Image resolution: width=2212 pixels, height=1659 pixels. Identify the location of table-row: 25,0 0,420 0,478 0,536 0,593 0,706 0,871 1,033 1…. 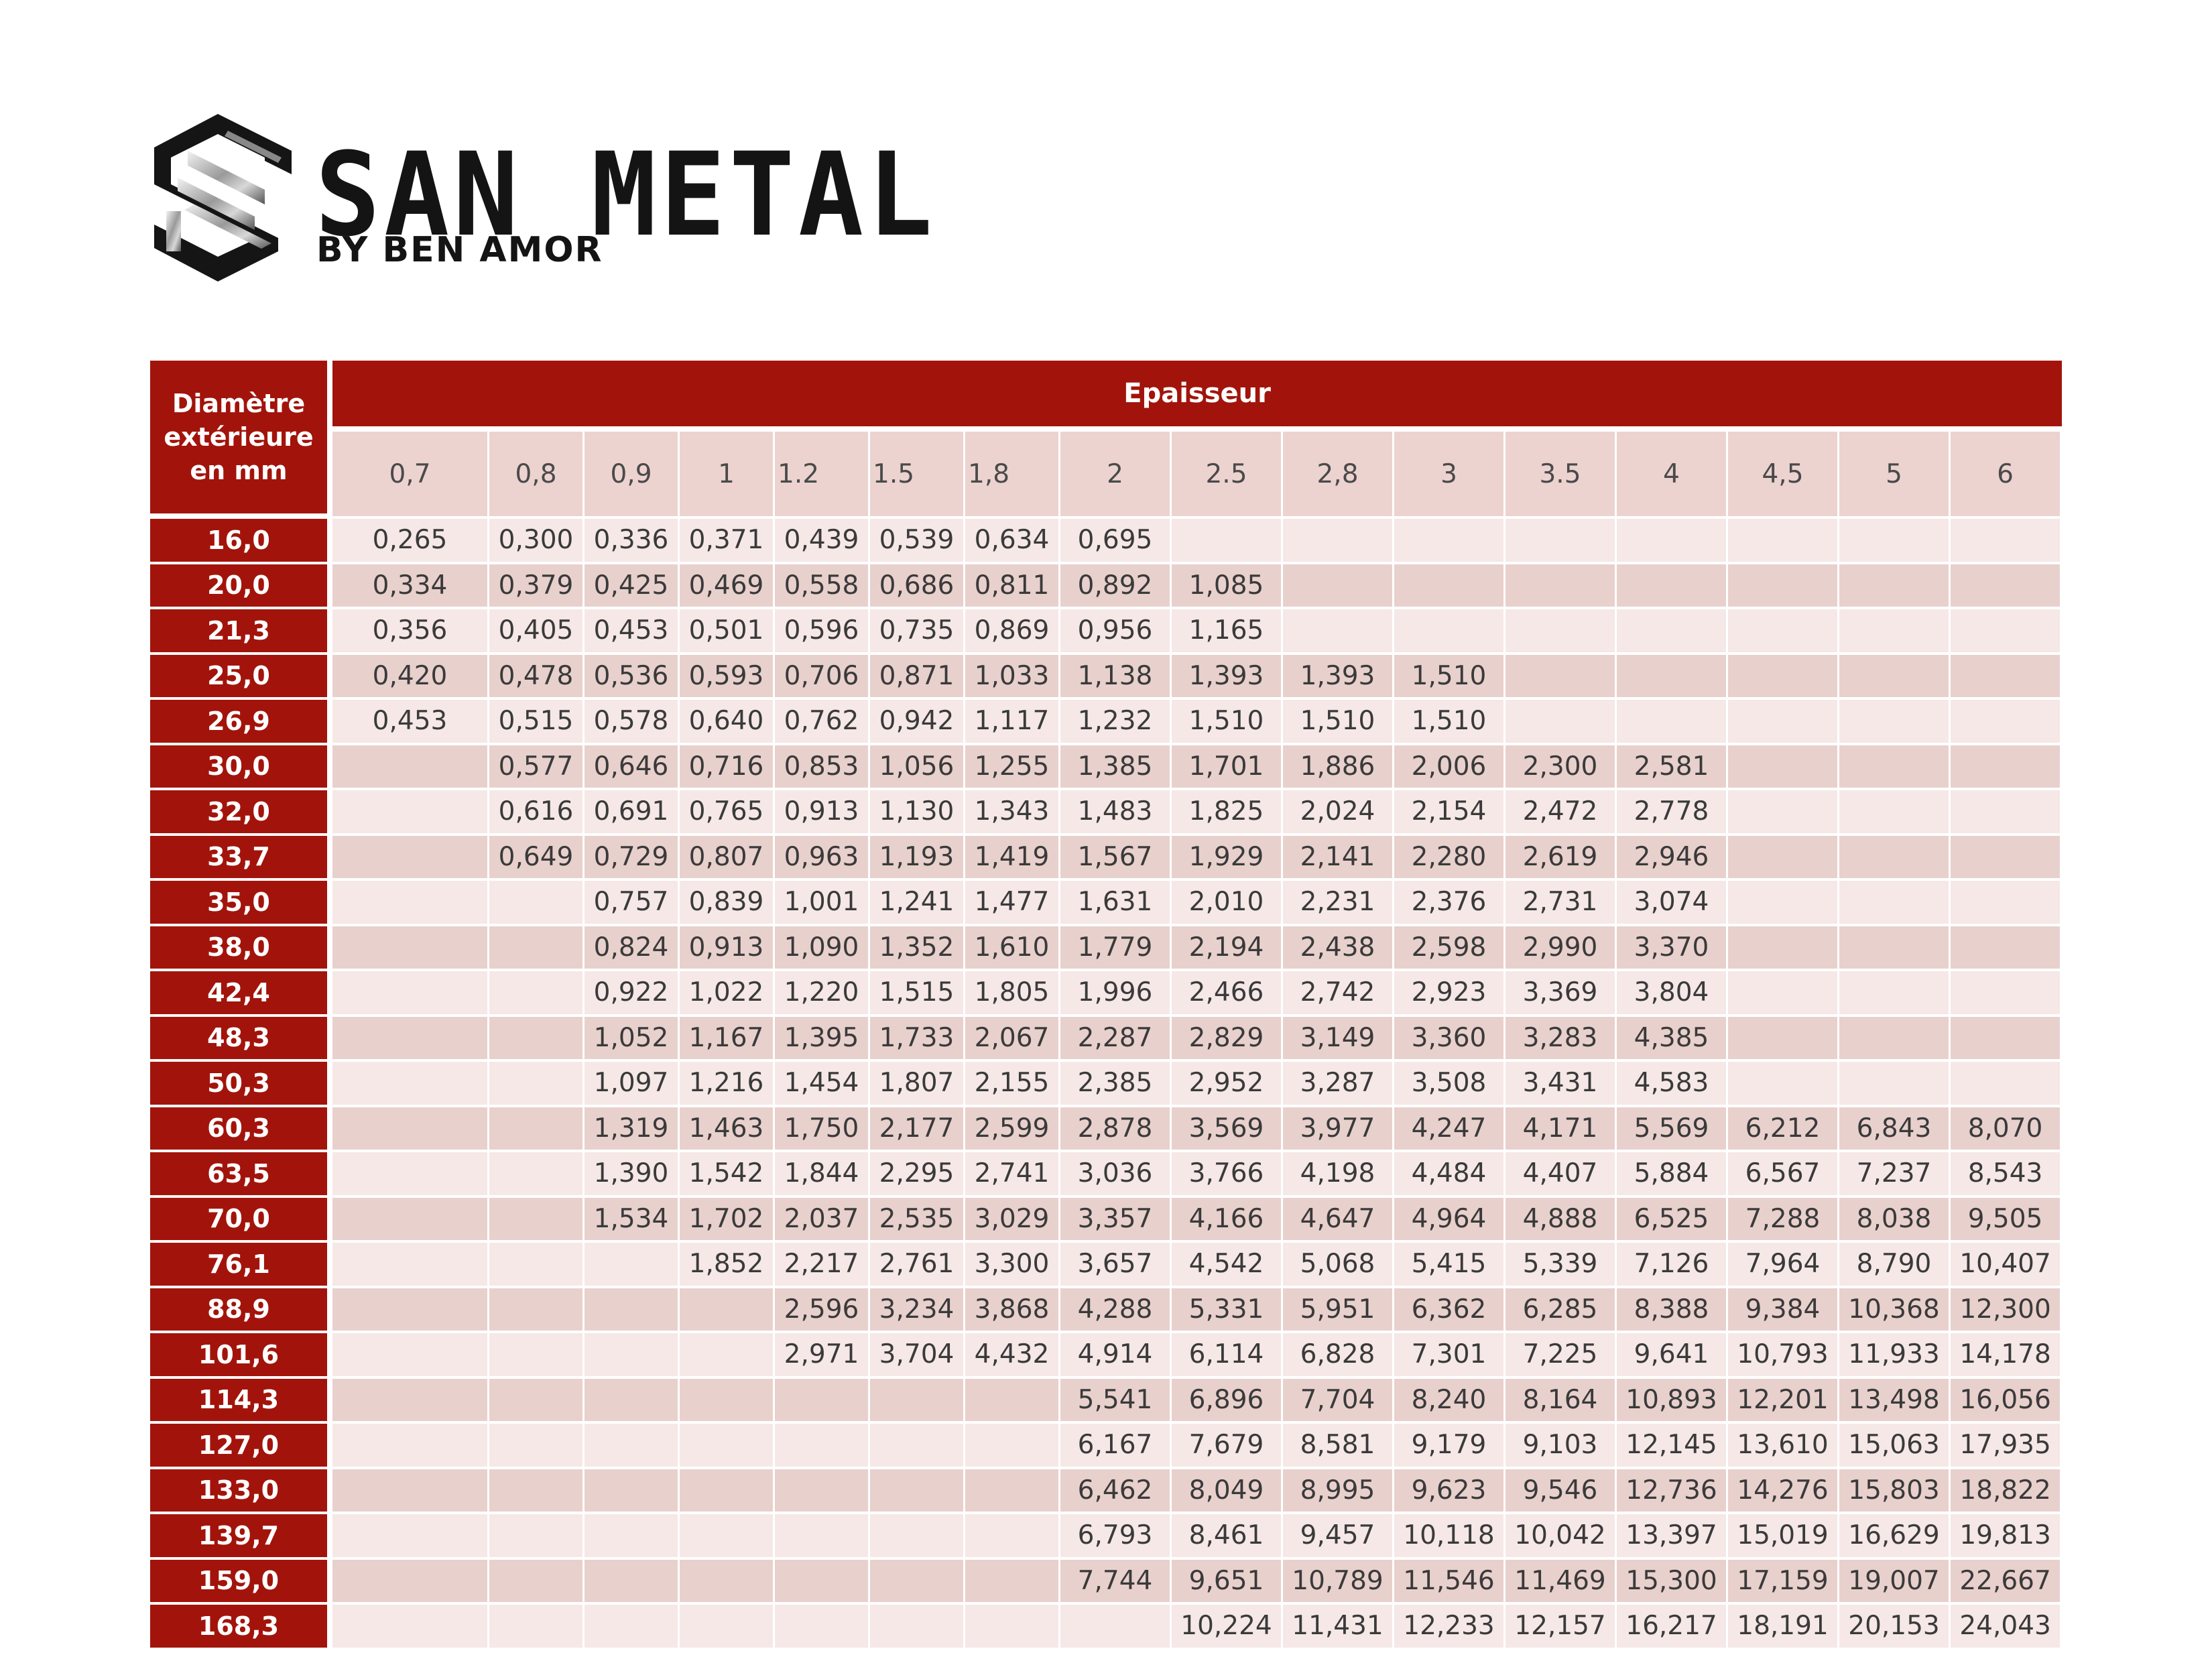
(1106, 677).